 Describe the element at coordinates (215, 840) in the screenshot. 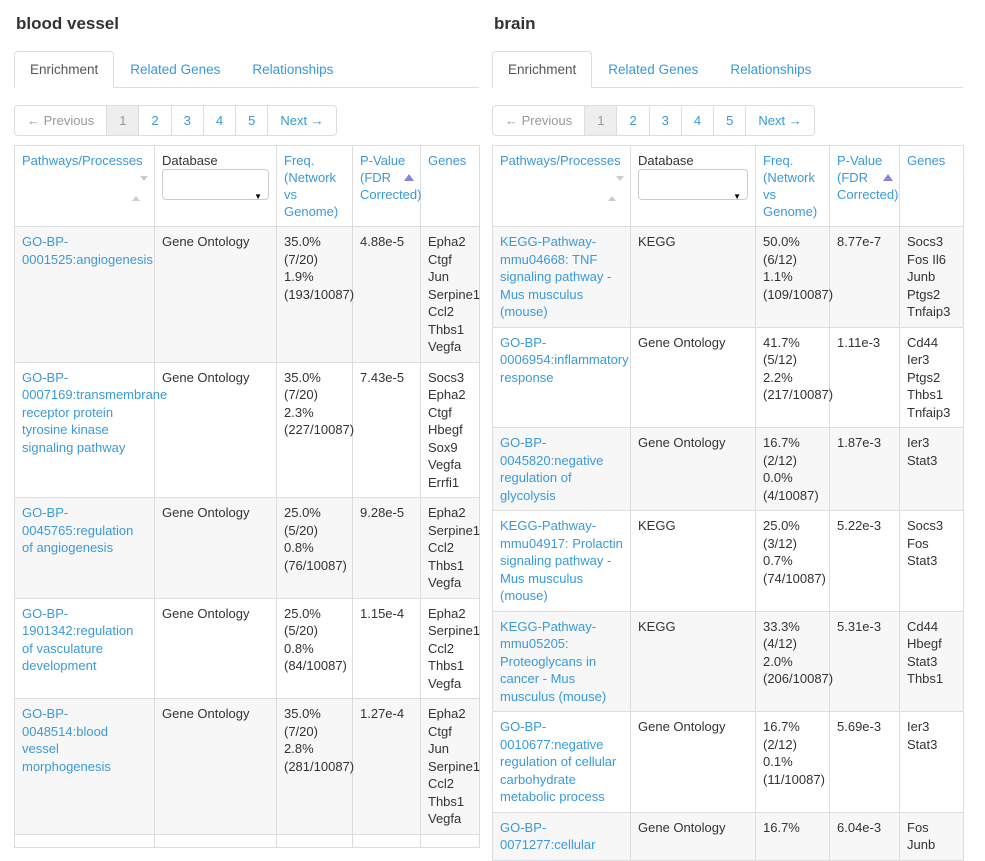

I see `database-cell` at that location.